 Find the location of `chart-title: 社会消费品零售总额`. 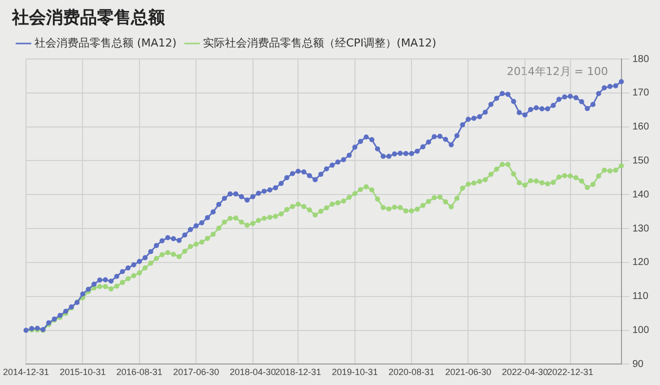

chart-title: 社会消费品零售总额 is located at coordinates (88, 18).